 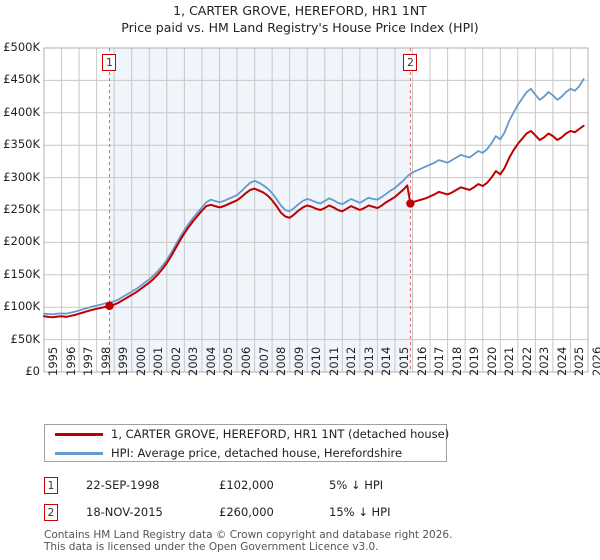 What do you see at coordinates (421, 361) in the screenshot?
I see `x-axis-tick-label: 2016` at bounding box center [421, 361].